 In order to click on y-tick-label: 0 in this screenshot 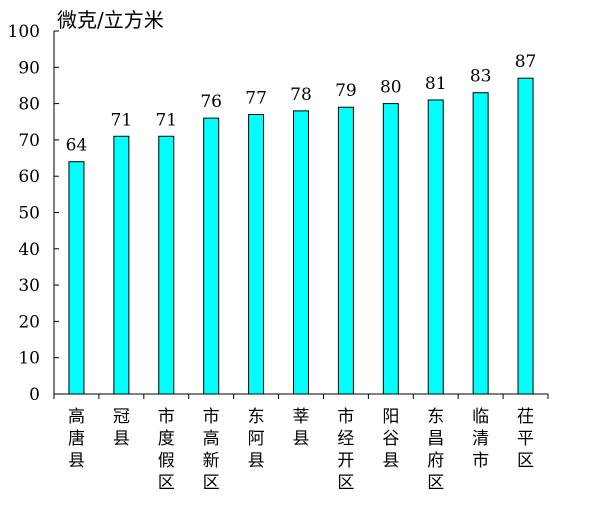, I will do `click(34, 395)`.